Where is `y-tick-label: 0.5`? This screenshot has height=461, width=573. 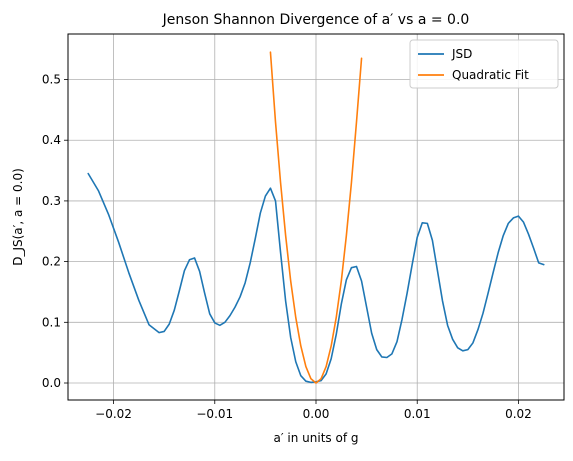 y-tick-label: 0.5 is located at coordinates (51, 80).